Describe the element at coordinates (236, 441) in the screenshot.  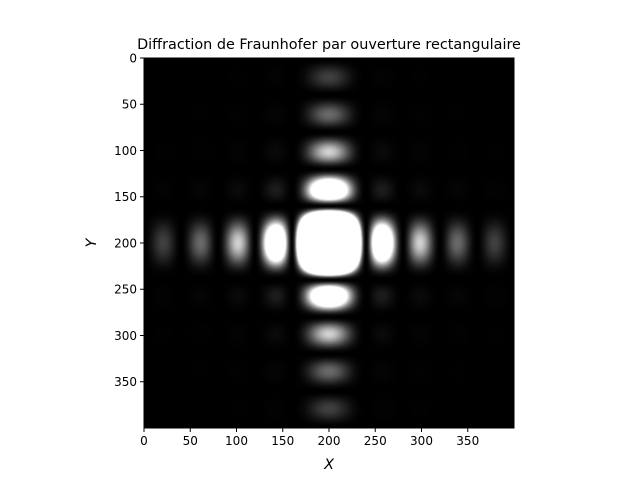
I see `x-tick-label: 100` at that location.